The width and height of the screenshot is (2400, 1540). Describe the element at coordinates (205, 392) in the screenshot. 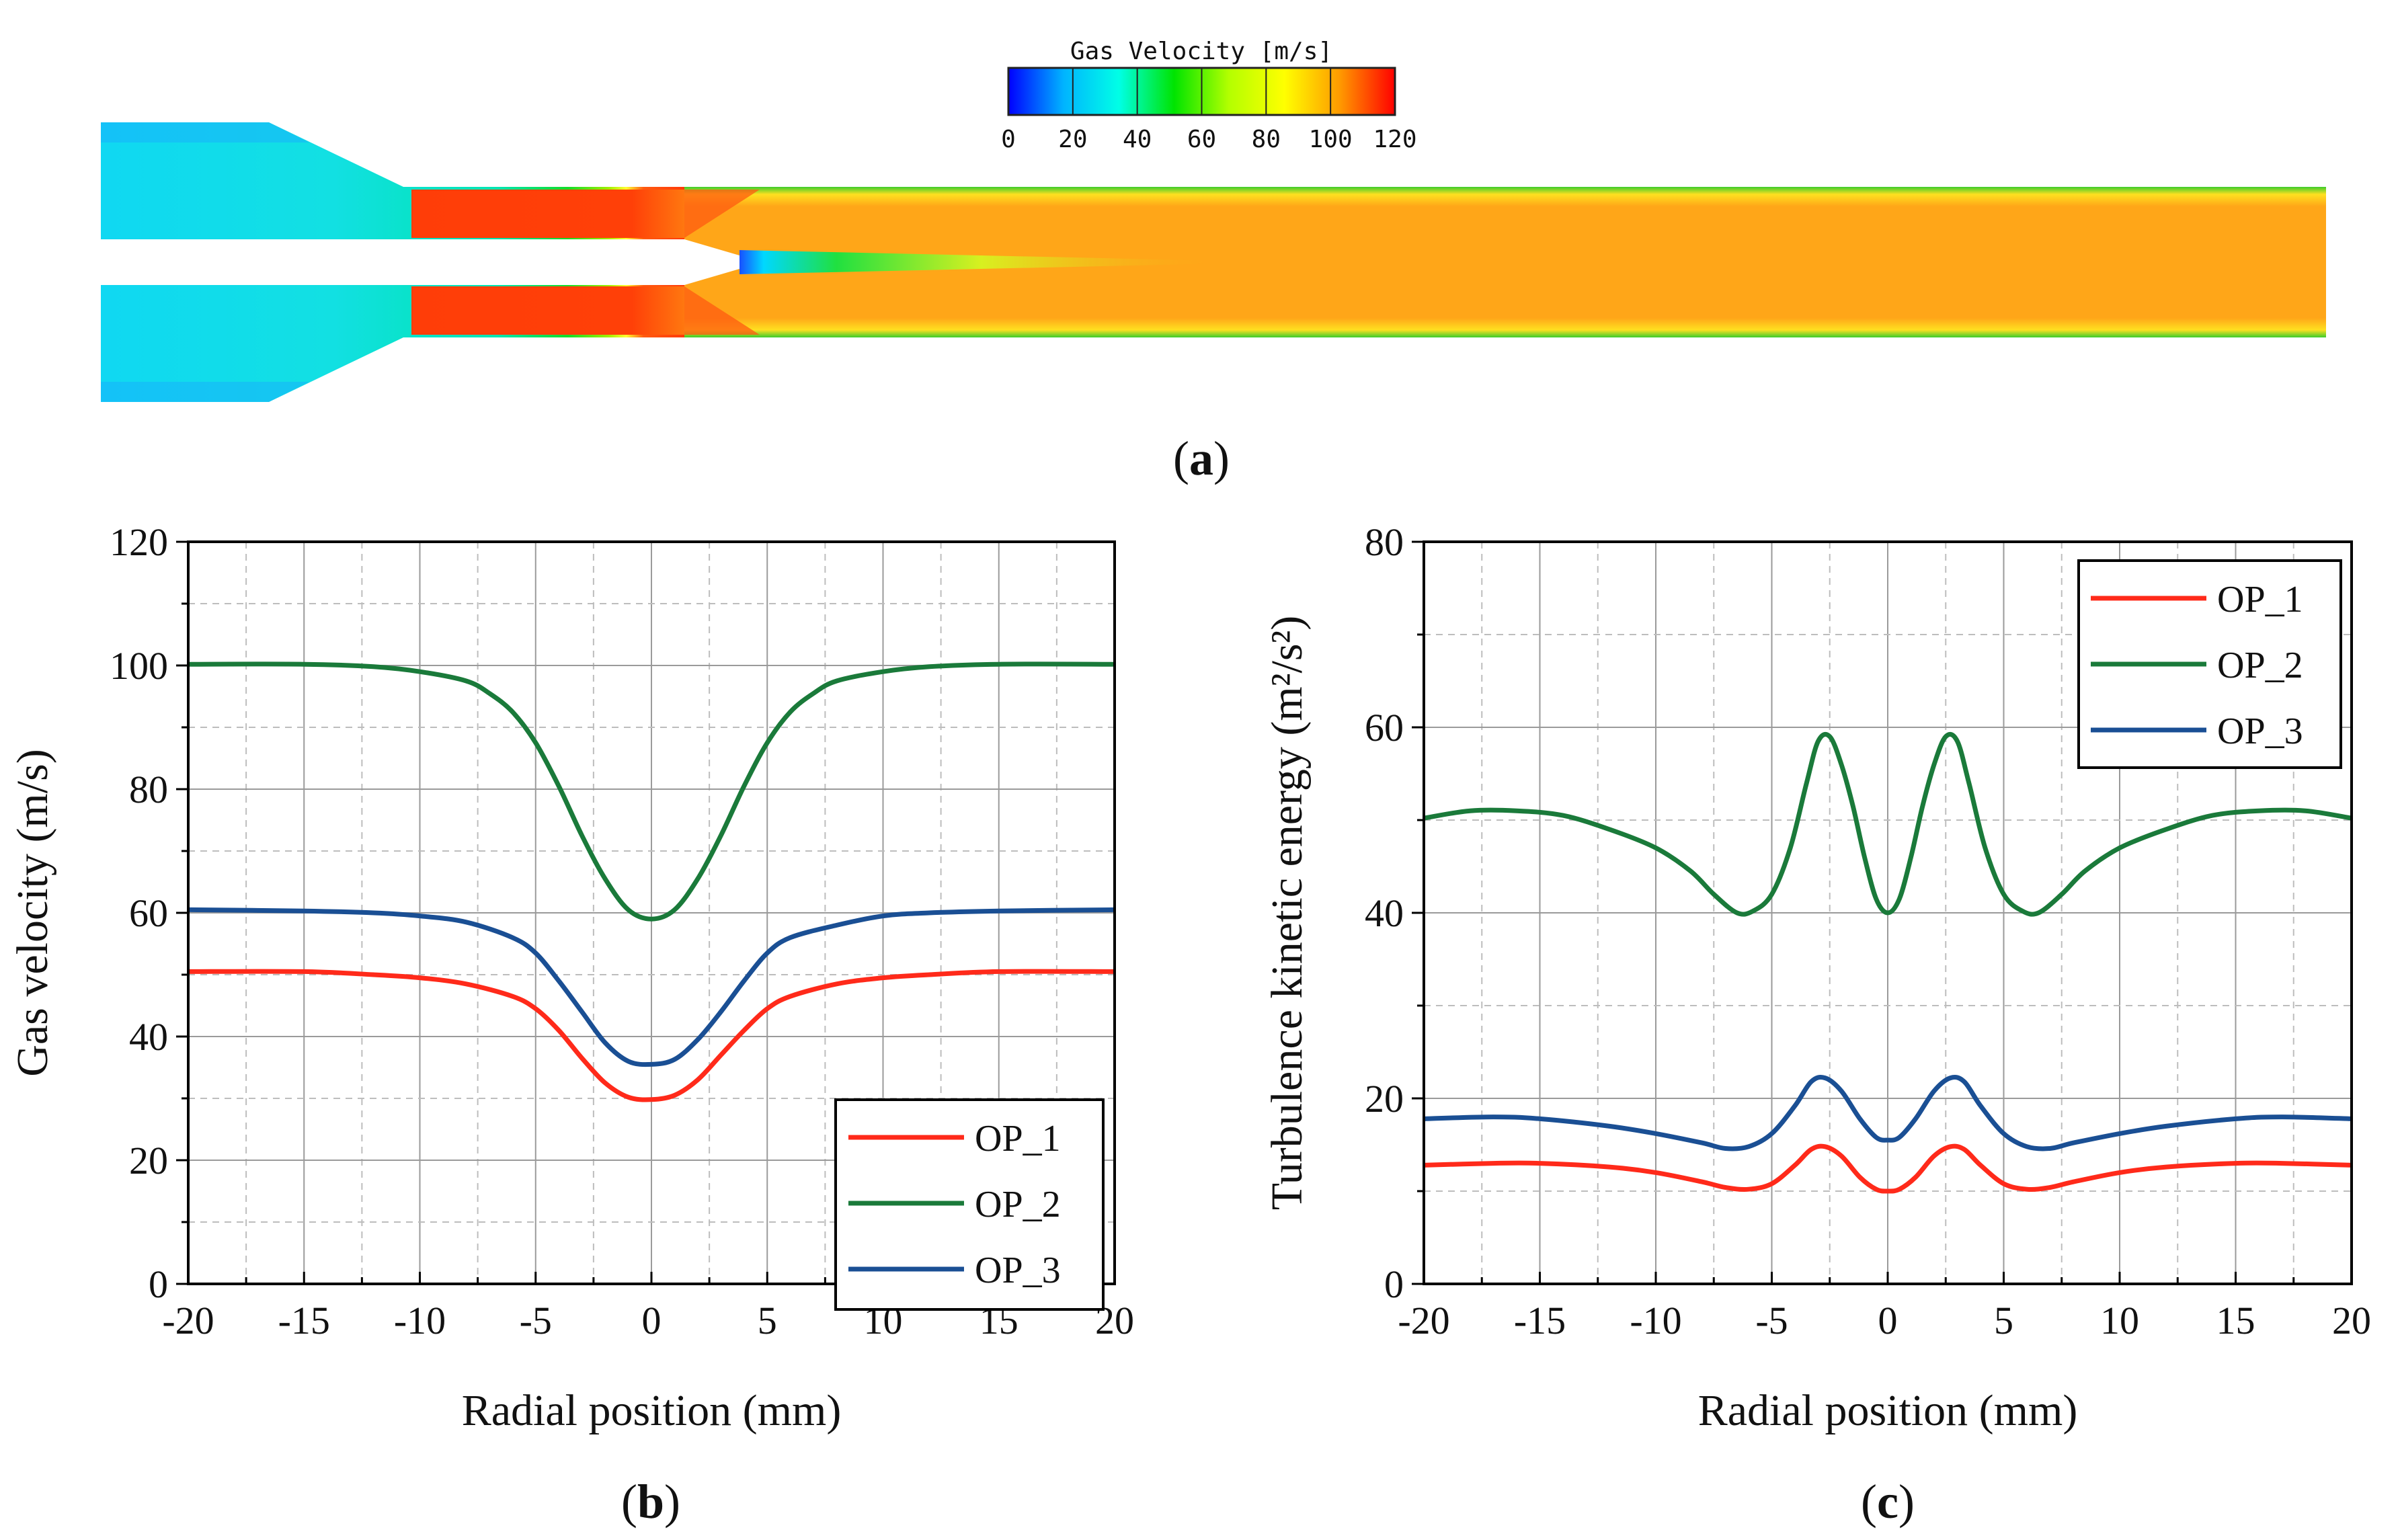

I see `lower-inlet-low-velocity-corner` at that location.